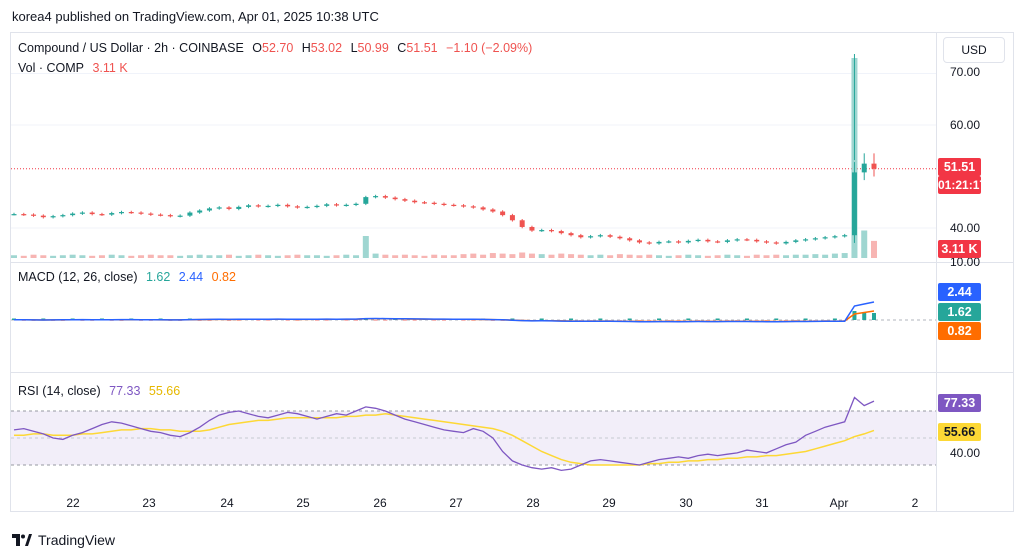  Describe the element at coordinates (533, 503) in the screenshot. I see `x-tick: 28` at that location.